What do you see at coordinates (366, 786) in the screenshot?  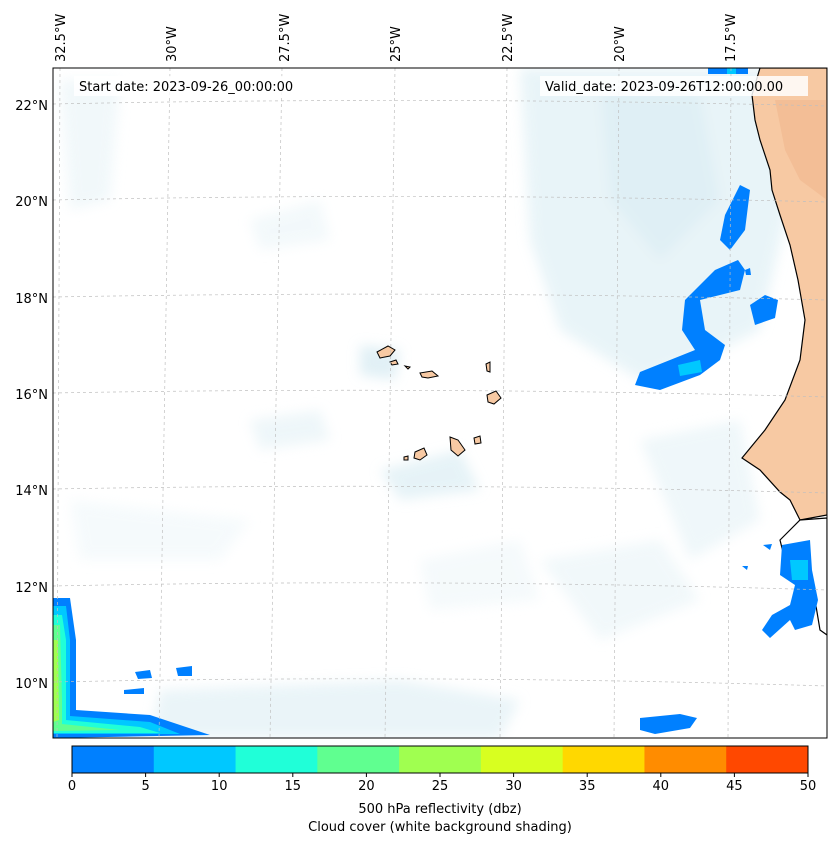 I see `colorbar-tick-label: 20` at bounding box center [366, 786].